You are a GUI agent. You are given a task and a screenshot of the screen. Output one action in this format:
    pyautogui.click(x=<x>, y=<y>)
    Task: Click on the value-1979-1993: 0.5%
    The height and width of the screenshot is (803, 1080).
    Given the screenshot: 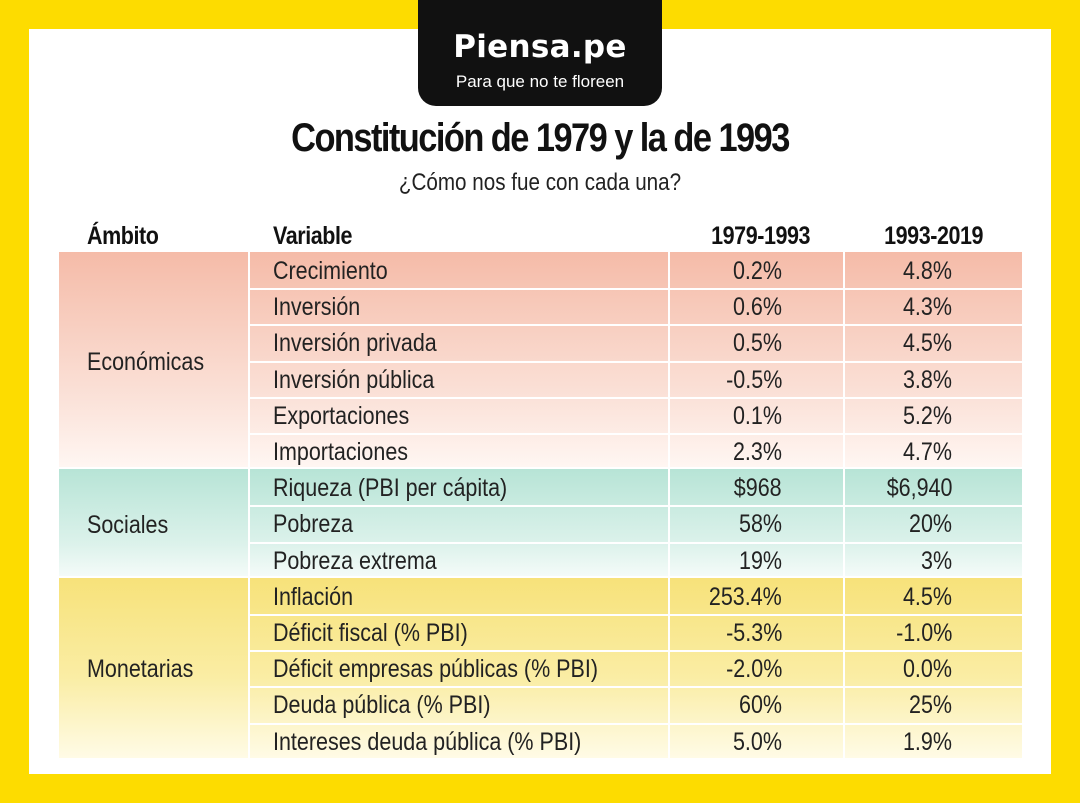 What is the action you would take?
    pyautogui.click(x=757, y=343)
    